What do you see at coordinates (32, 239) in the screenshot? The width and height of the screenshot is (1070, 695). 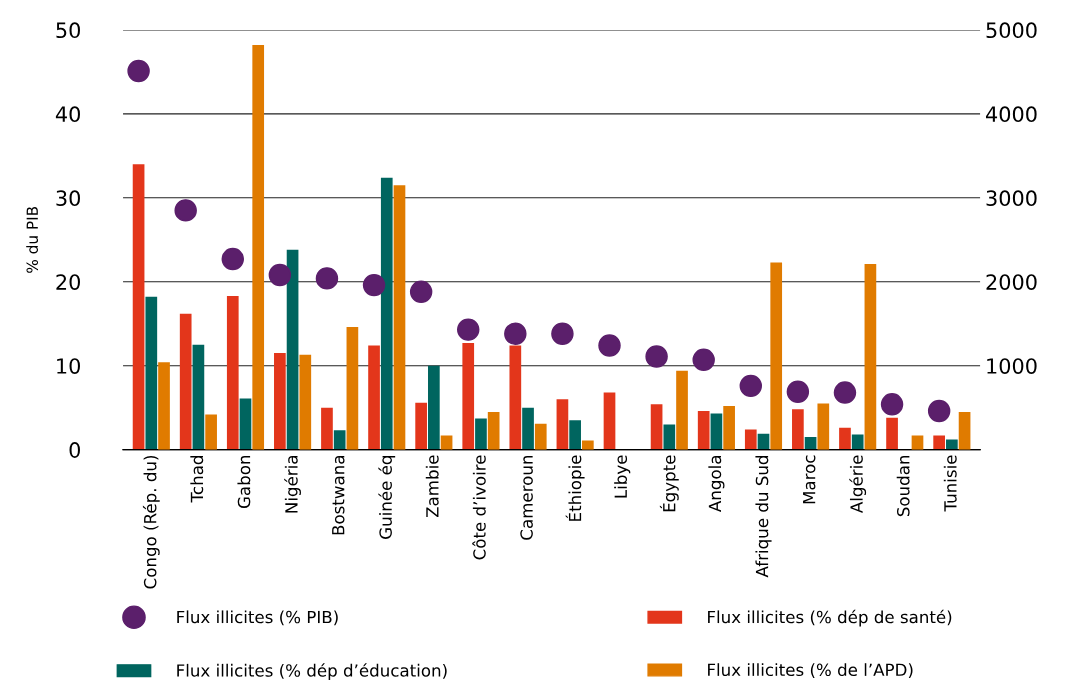 I see `y-axis-title: % du PIB` at bounding box center [32, 239].